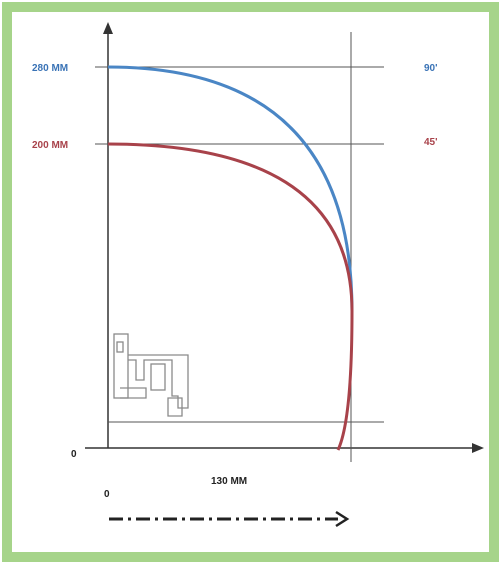 The height and width of the screenshot is (564, 501). Describe the element at coordinates (431, 142) in the screenshot. I see `red-angle-label: 45'` at that location.